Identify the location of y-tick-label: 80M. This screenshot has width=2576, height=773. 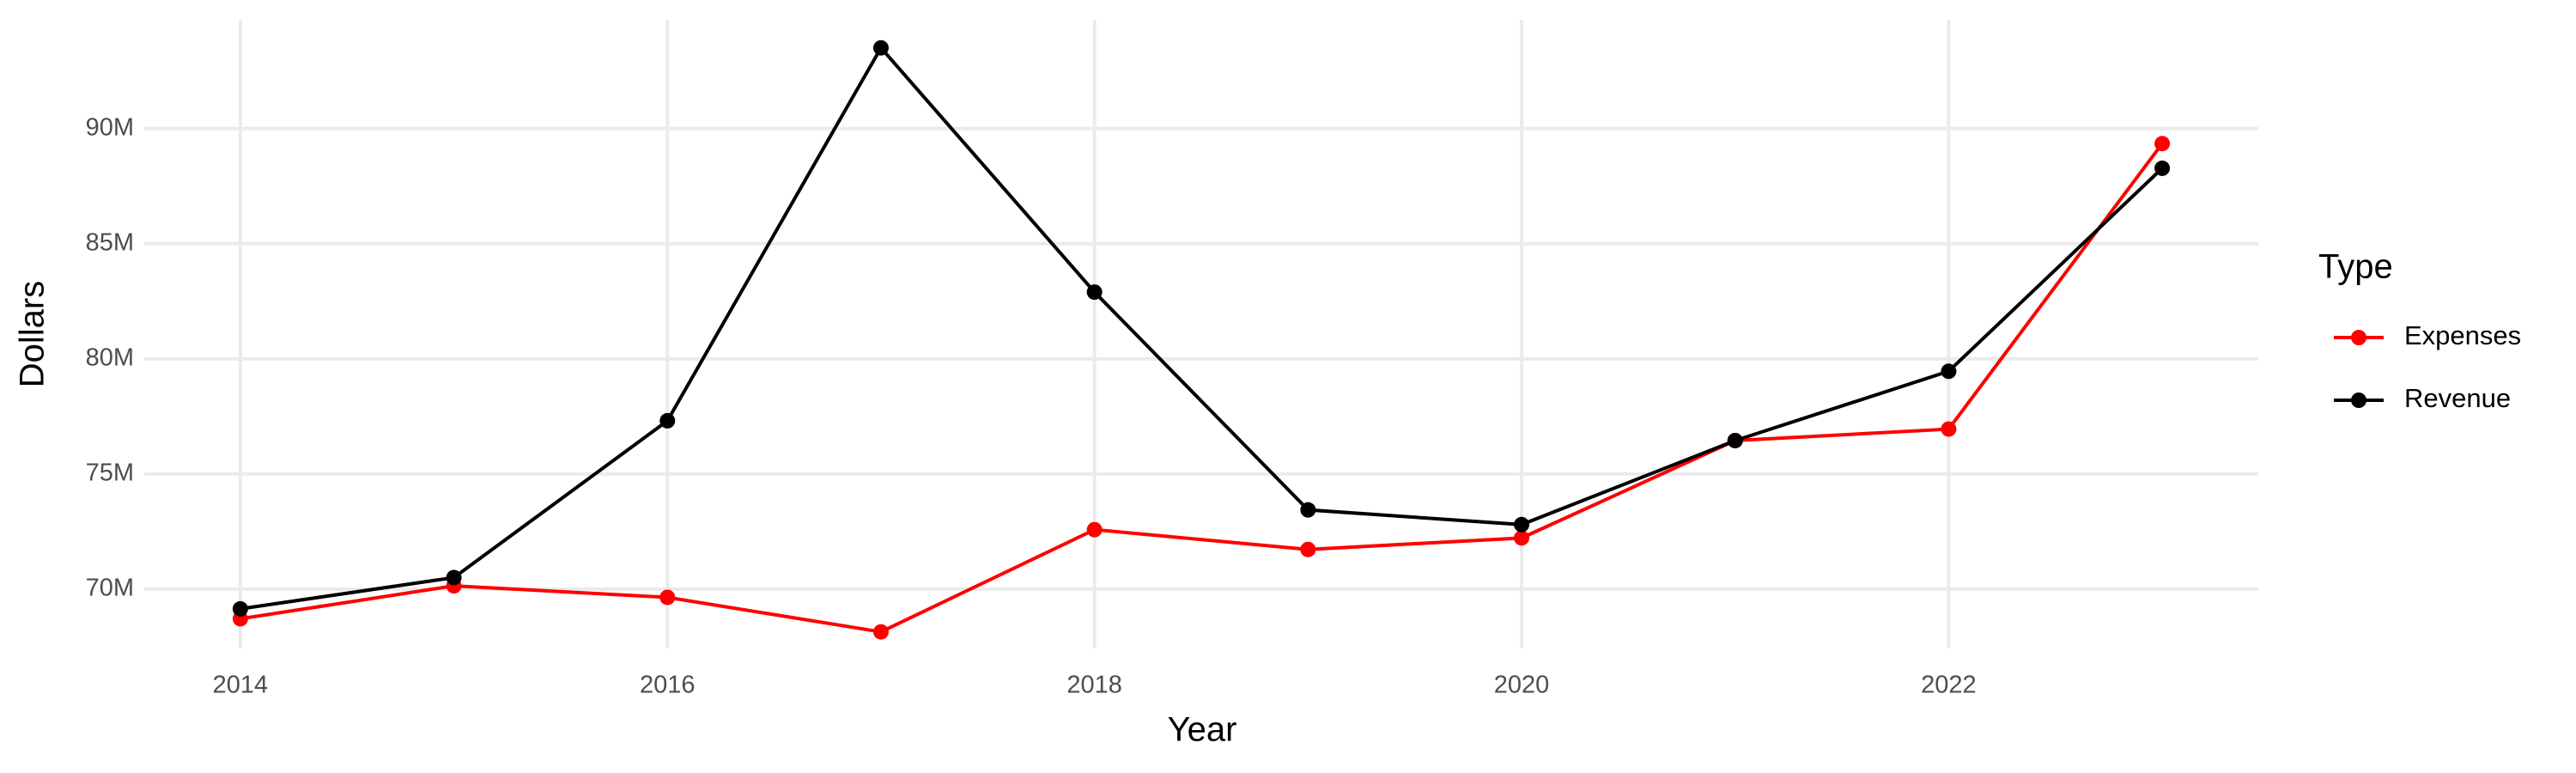
(110, 357).